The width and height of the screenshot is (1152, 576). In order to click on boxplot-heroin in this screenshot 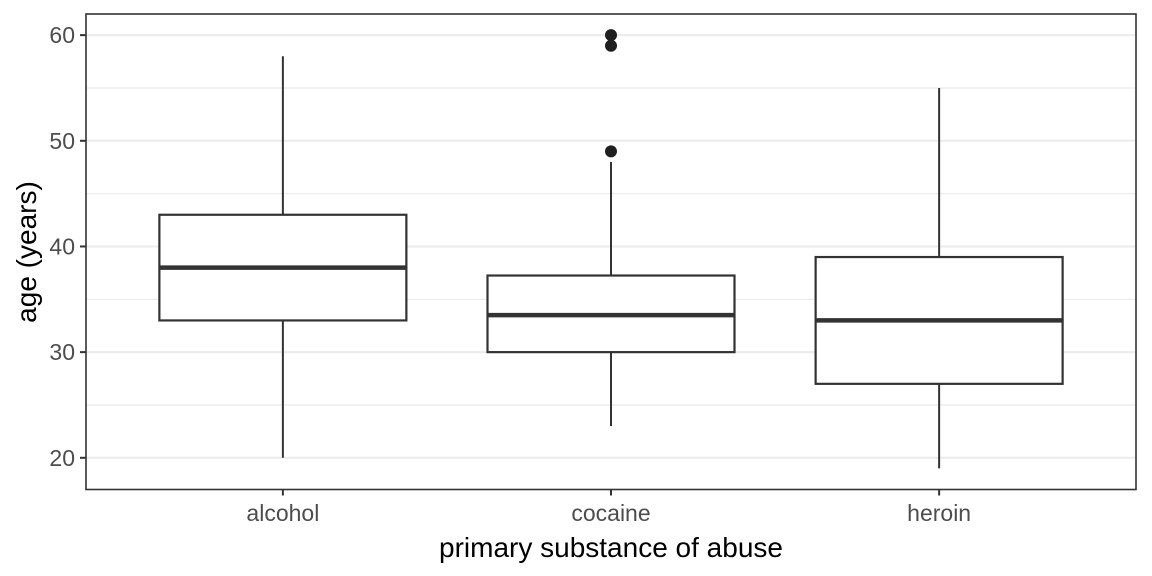, I will do `click(939, 278)`.